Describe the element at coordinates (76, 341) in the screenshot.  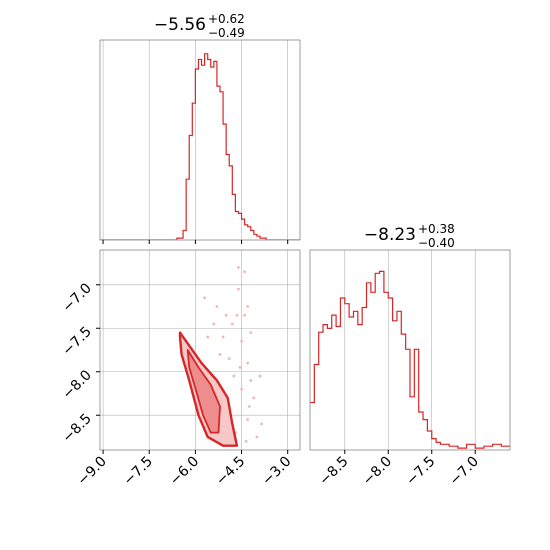
I see `y-tick-label: −7.5` at that location.